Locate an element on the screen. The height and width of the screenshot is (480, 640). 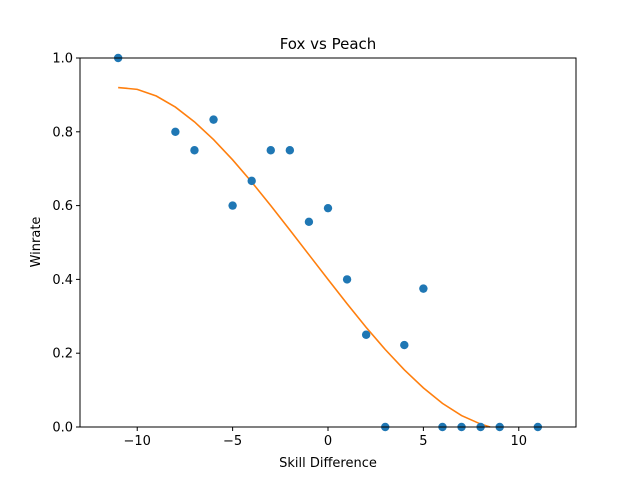
y-tick-label: 1.0 is located at coordinates (62, 59).